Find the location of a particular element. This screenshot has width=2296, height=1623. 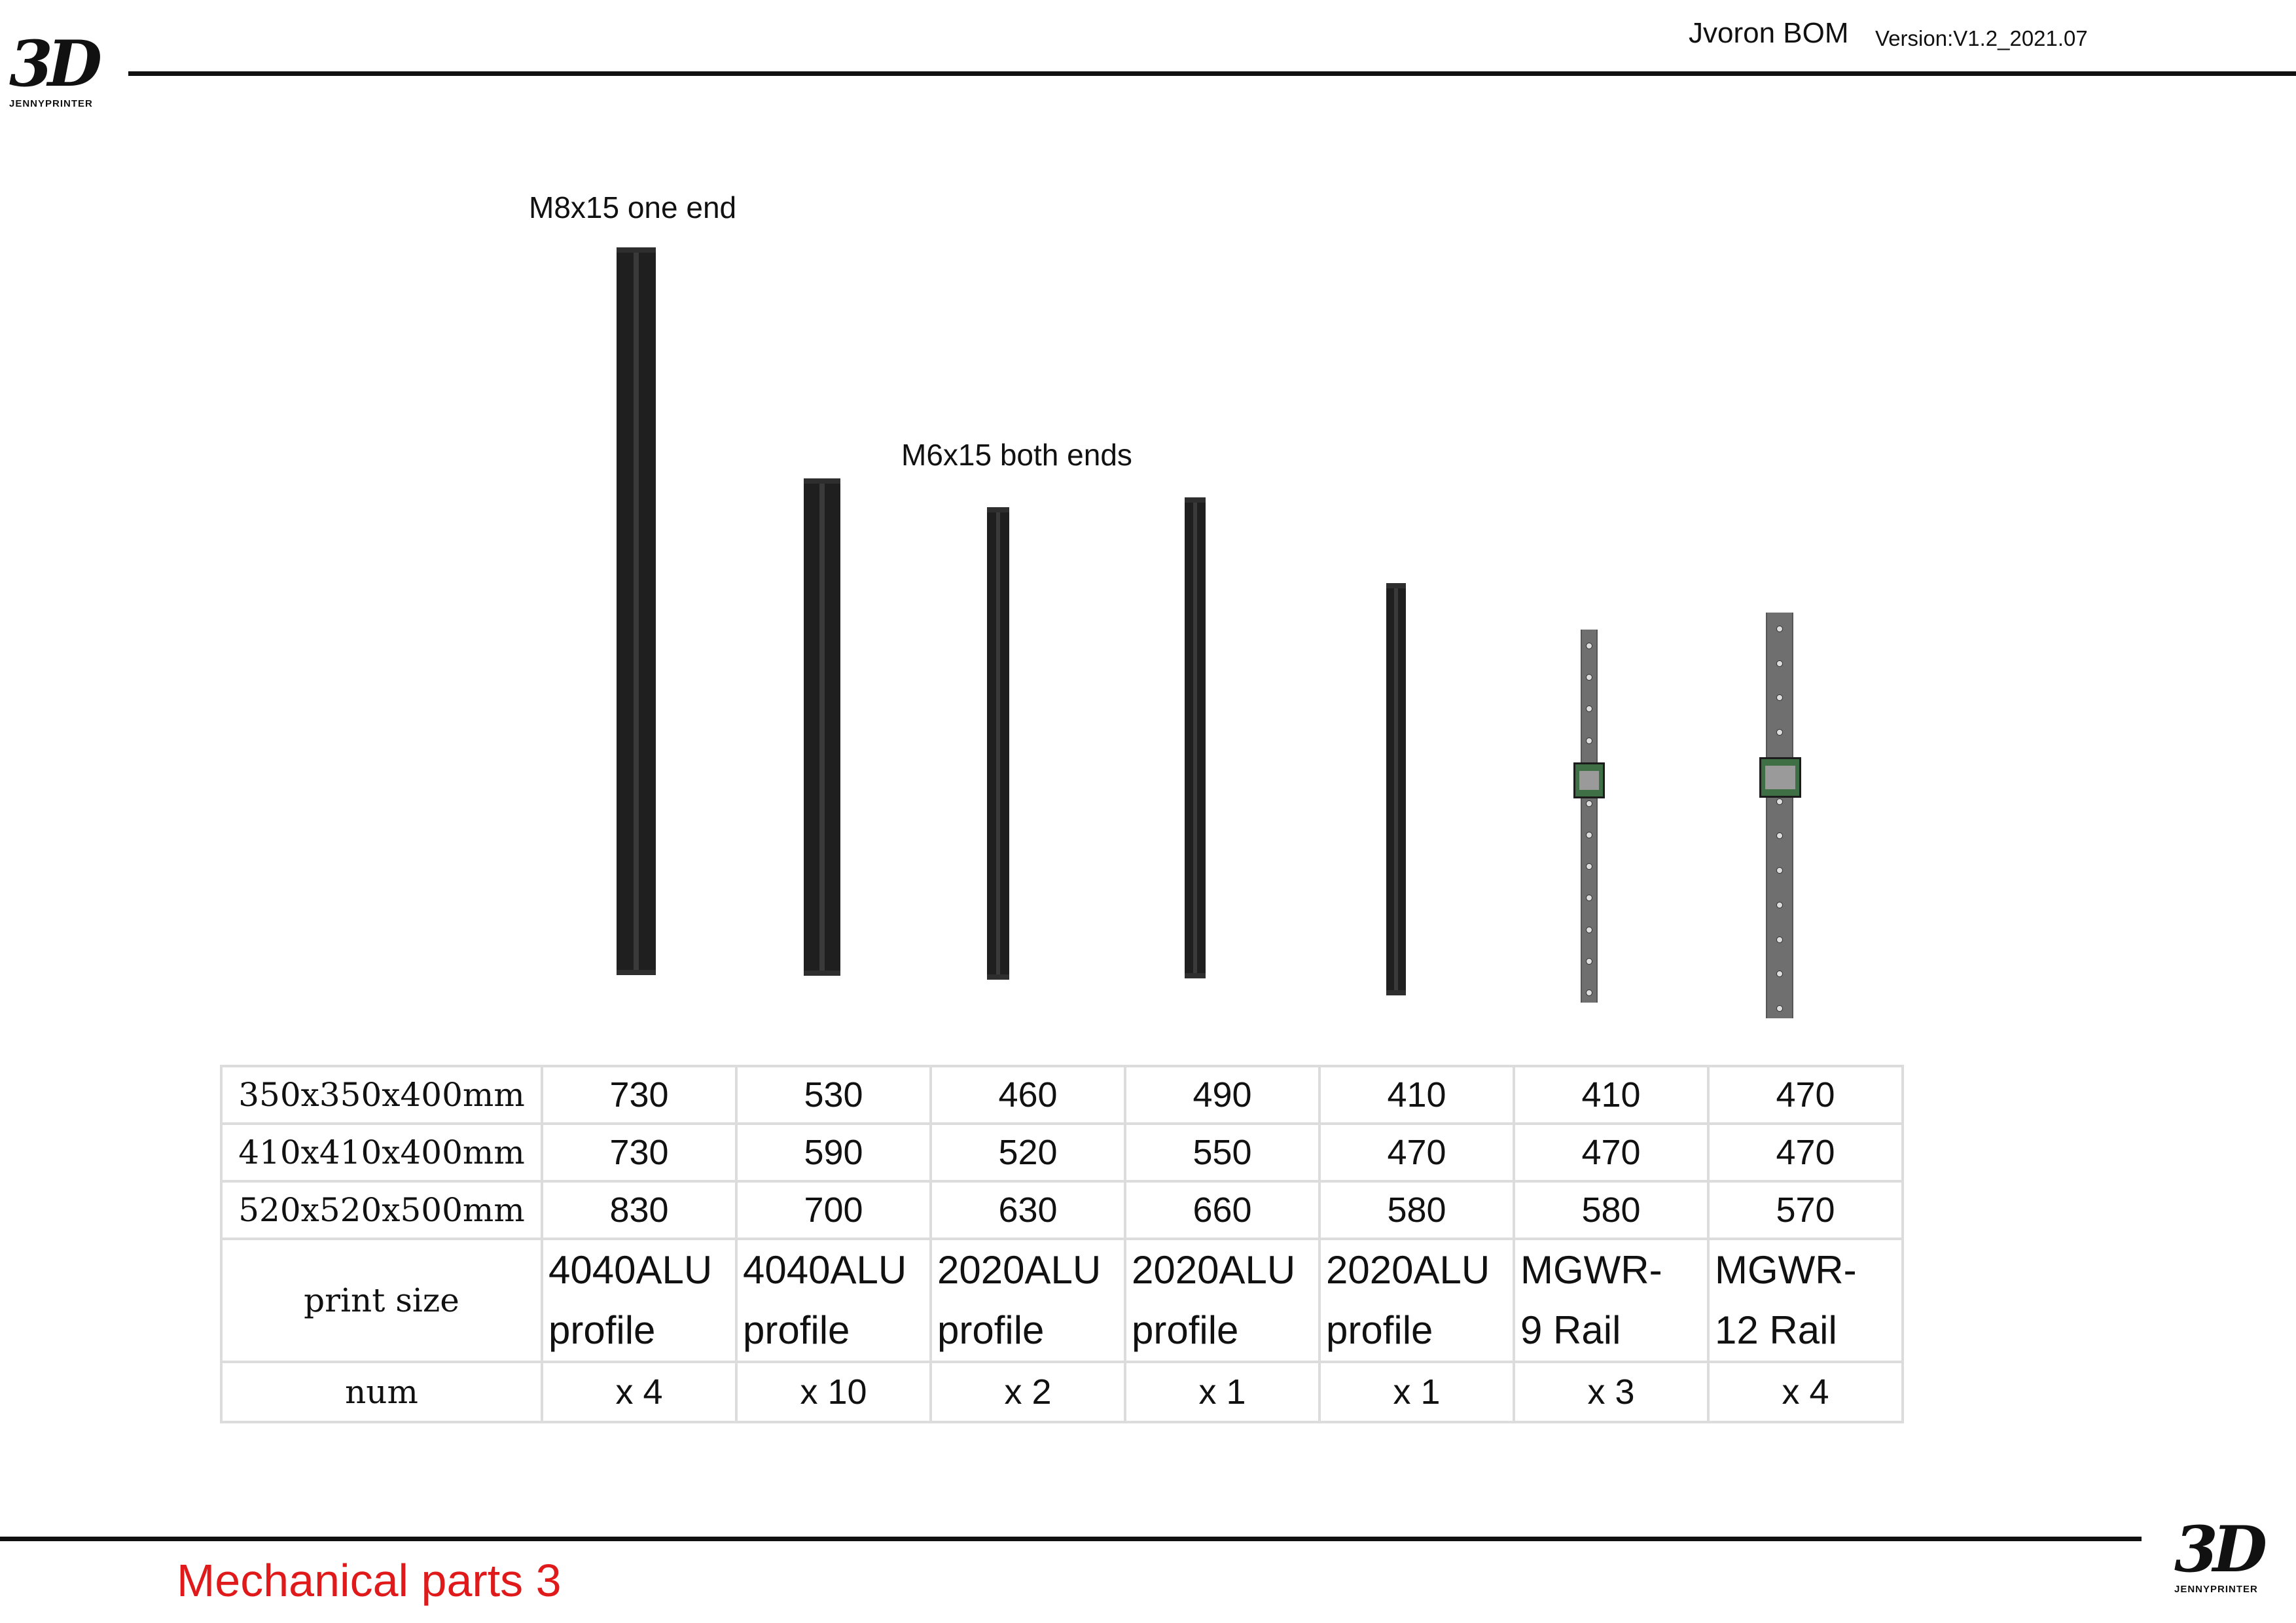

table-row-quantity: num x 4 x 10 x 2 x 1 x 1 x 3 x 4 is located at coordinates (1062, 1392).